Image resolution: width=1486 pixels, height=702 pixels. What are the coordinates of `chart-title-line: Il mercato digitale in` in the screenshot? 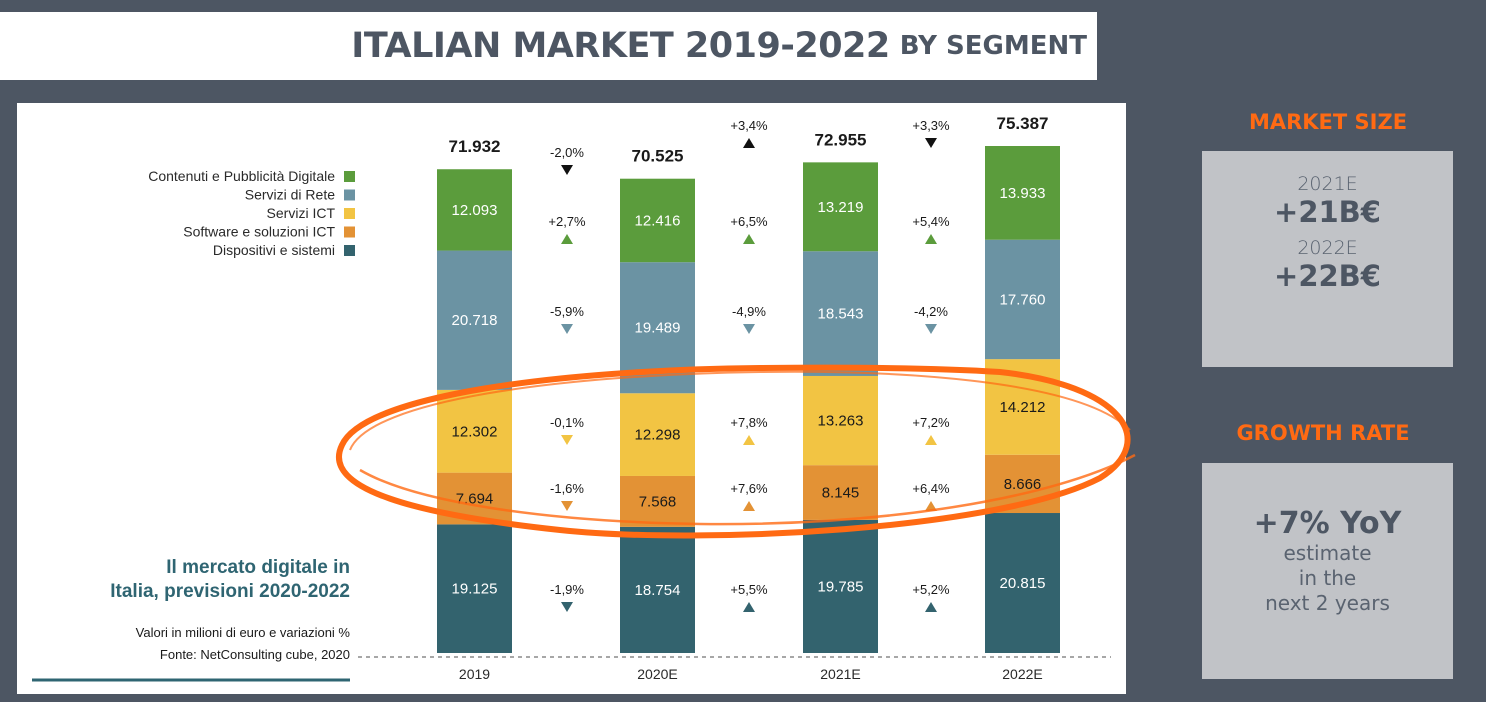 It's located at (258, 567).